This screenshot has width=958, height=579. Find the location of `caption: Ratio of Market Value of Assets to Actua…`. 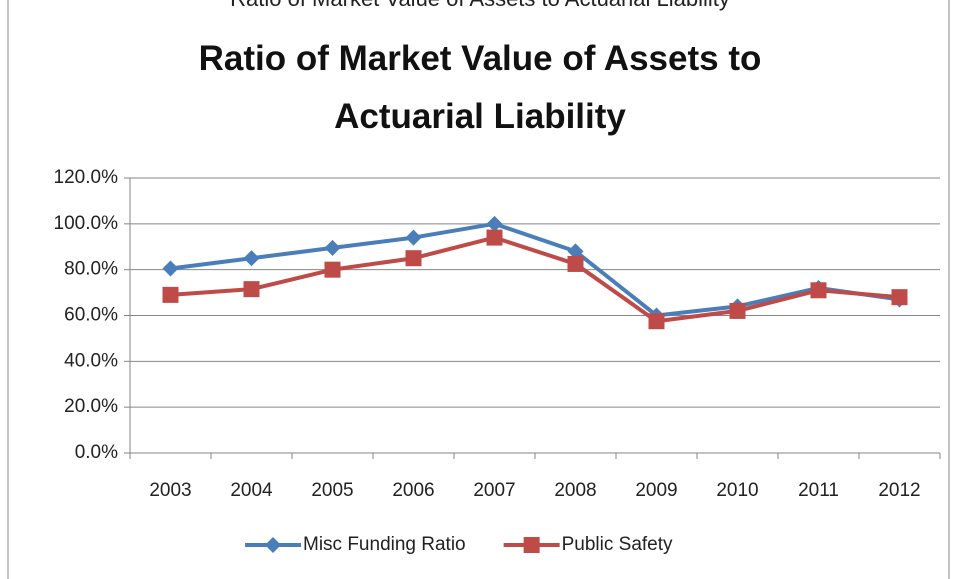

caption: Ratio of Market Value of Assets to Actua… is located at coordinates (480, 5).